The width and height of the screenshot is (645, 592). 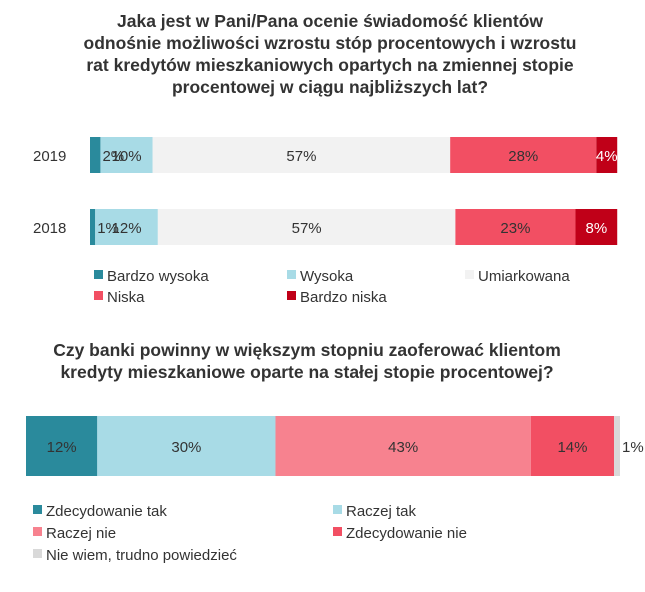 What do you see at coordinates (327, 276) in the screenshot?
I see `legend-label: Wysoka` at bounding box center [327, 276].